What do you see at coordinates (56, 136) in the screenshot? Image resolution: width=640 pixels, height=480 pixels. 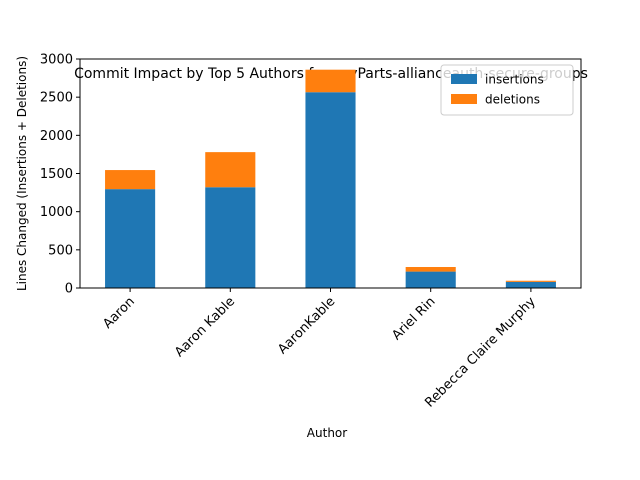 I see `y-tick-label-4: 2000` at bounding box center [56, 136].